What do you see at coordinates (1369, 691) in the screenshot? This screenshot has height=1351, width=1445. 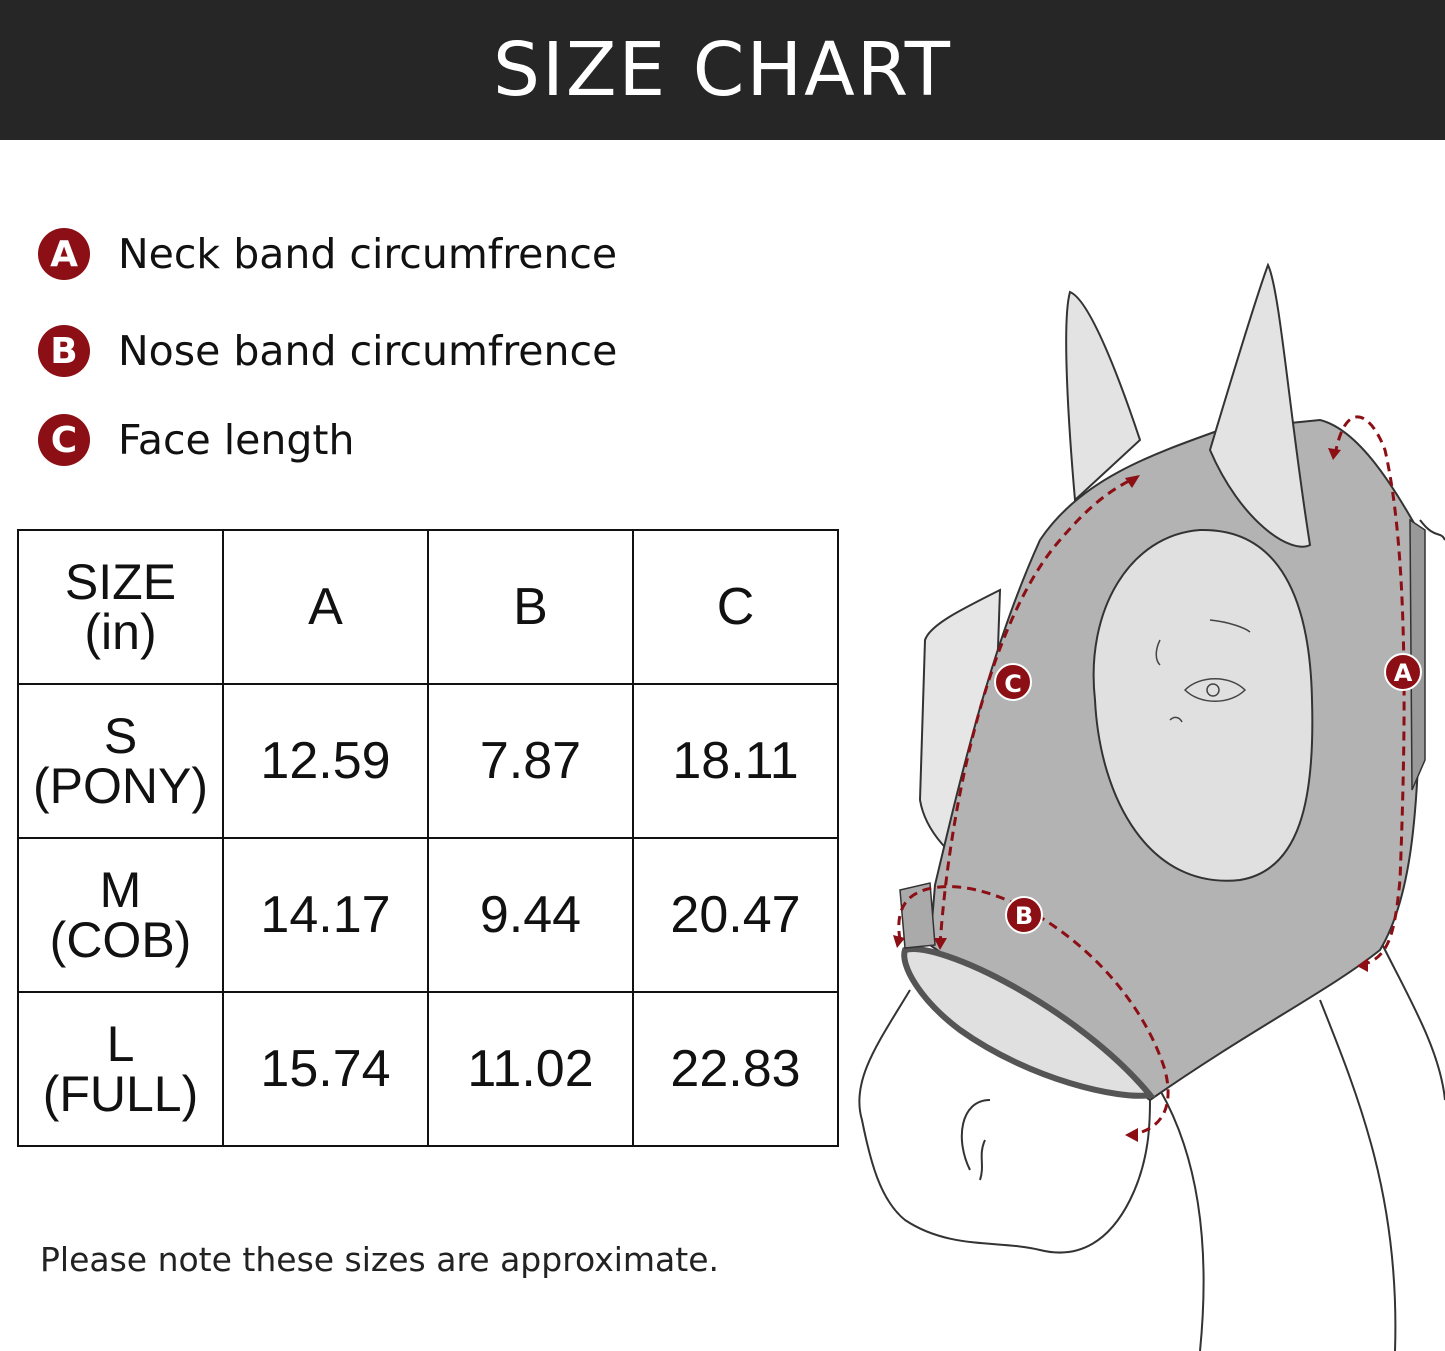 I see `measure-line-a` at bounding box center [1369, 691].